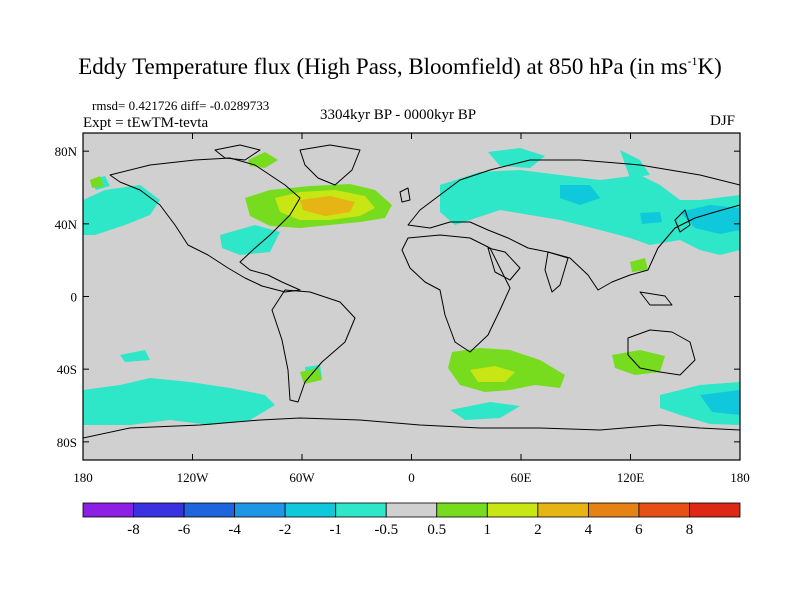  Describe the element at coordinates (398, 115) in the screenshot. I see `period-label: 3304kyr BP - 0000kyr BP` at that location.